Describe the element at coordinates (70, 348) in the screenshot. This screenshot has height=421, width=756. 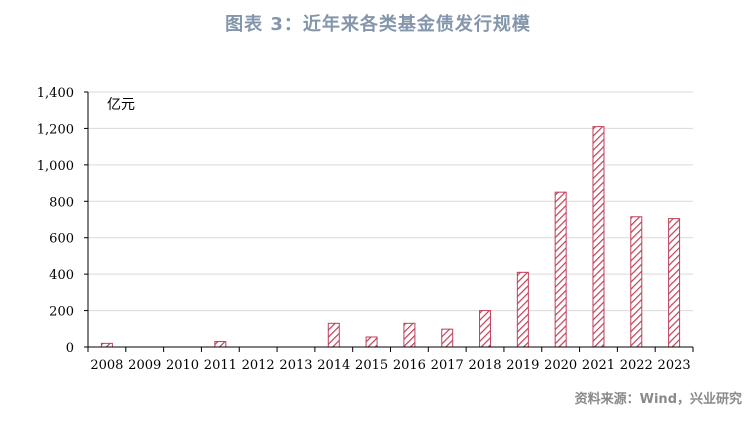
I see `y-tick-label: 0` at that location.